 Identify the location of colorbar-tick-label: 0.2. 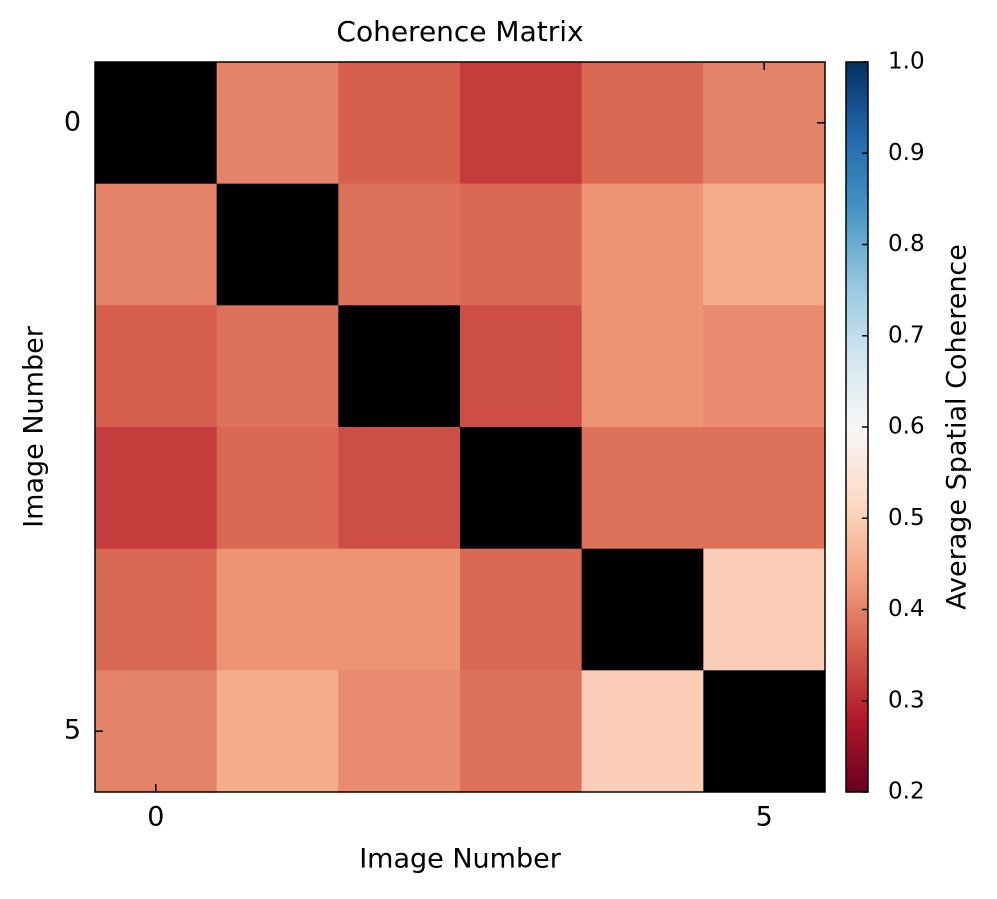
(906, 792).